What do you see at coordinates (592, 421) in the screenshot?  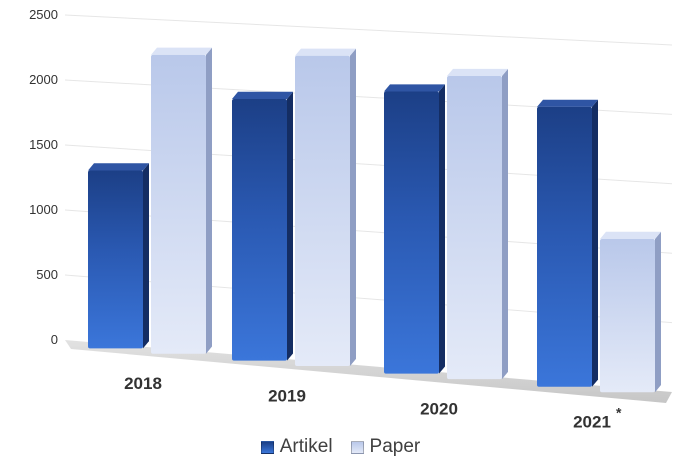 I see `x-tick-label: 2021` at bounding box center [592, 421].